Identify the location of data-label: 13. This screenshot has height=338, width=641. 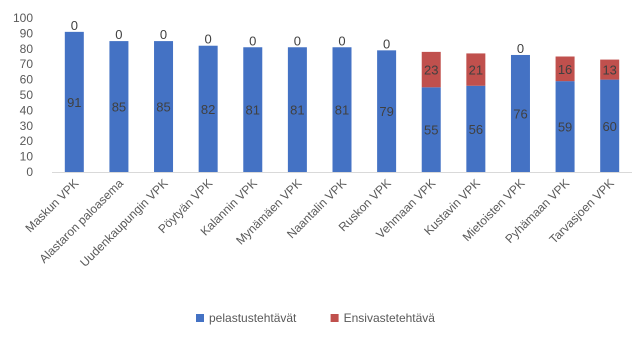
(609, 70).